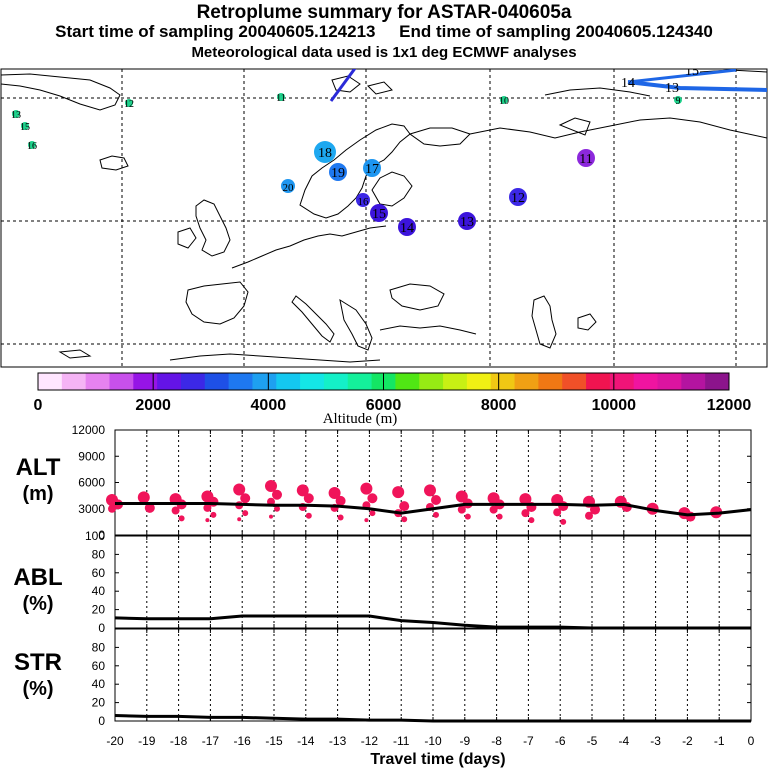 Image resolution: width=768 pixels, height=768 pixels. I want to click on abl-y-tick-60: 60, so click(99, 573).